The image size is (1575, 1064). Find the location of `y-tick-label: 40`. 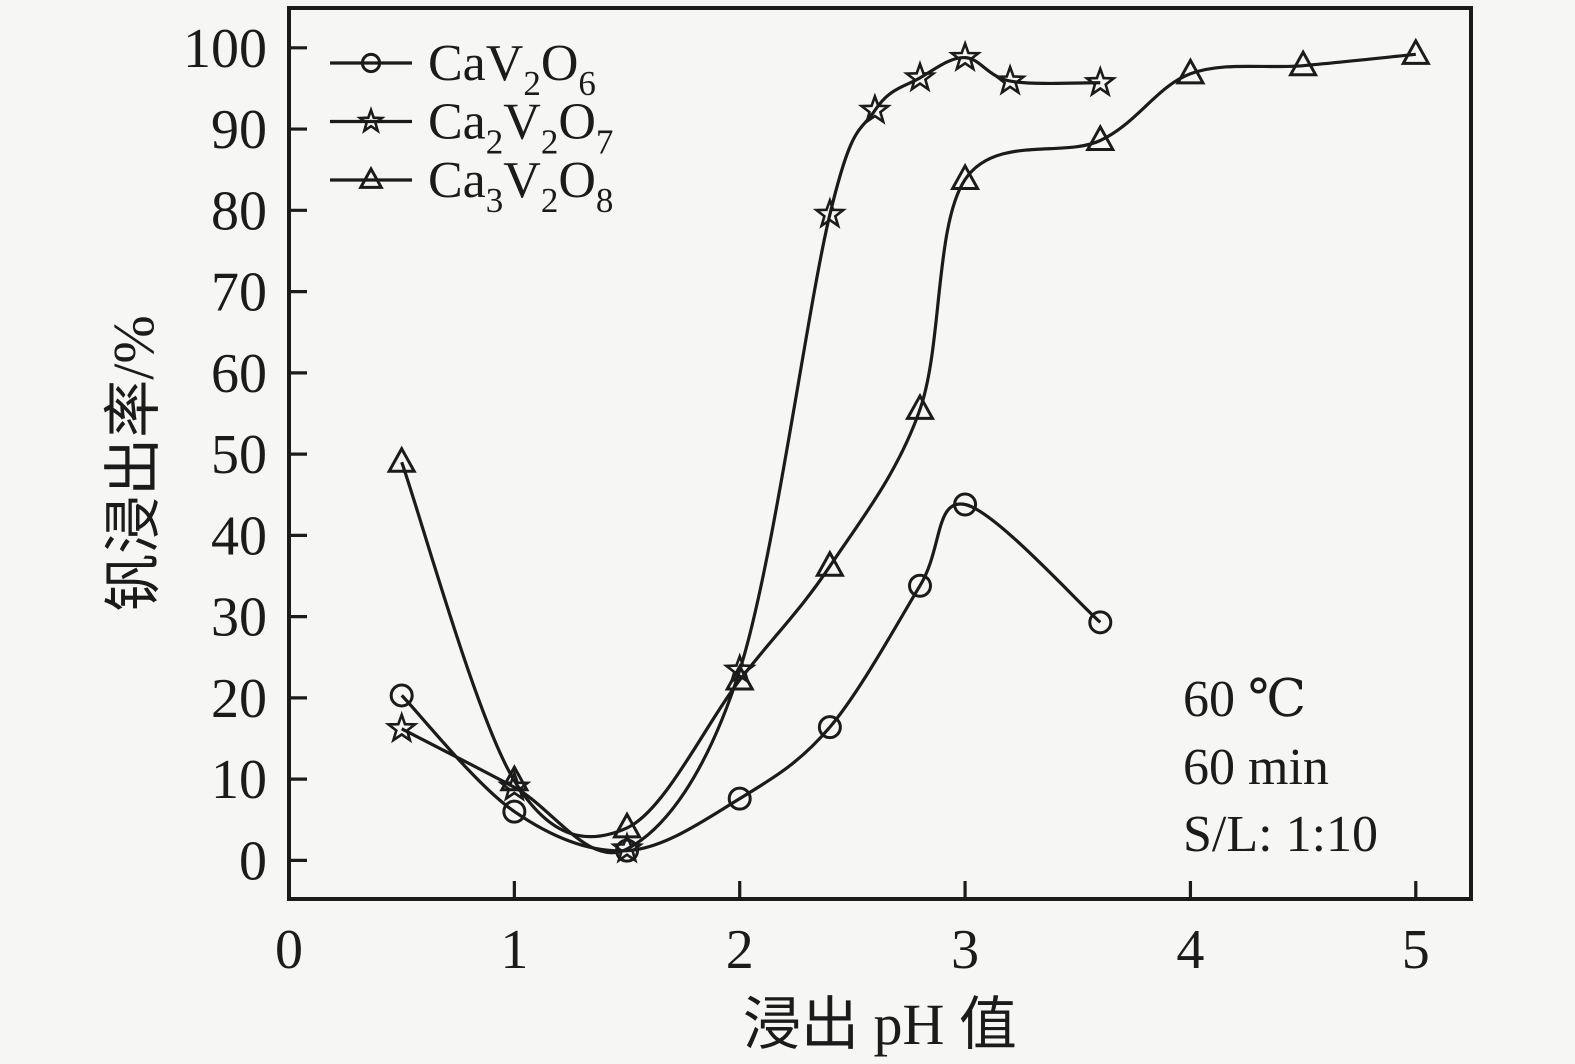

y-tick-label: 40 is located at coordinates (239, 536).